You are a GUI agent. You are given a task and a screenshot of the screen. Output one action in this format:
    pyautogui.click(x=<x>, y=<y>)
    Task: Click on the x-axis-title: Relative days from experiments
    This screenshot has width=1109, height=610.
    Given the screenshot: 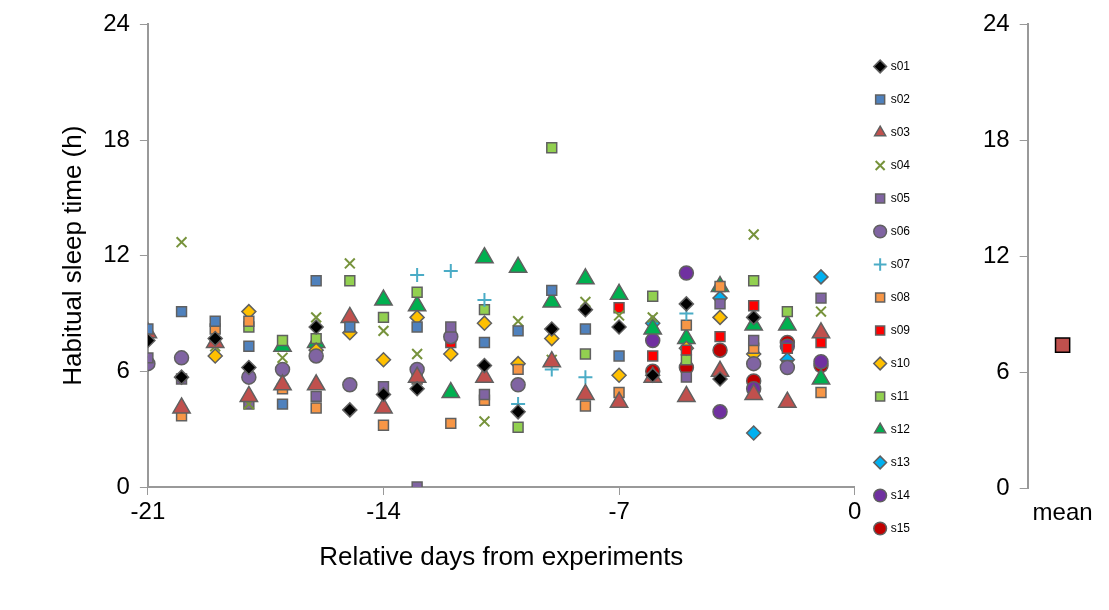 What is the action you would take?
    pyautogui.click(x=501, y=555)
    